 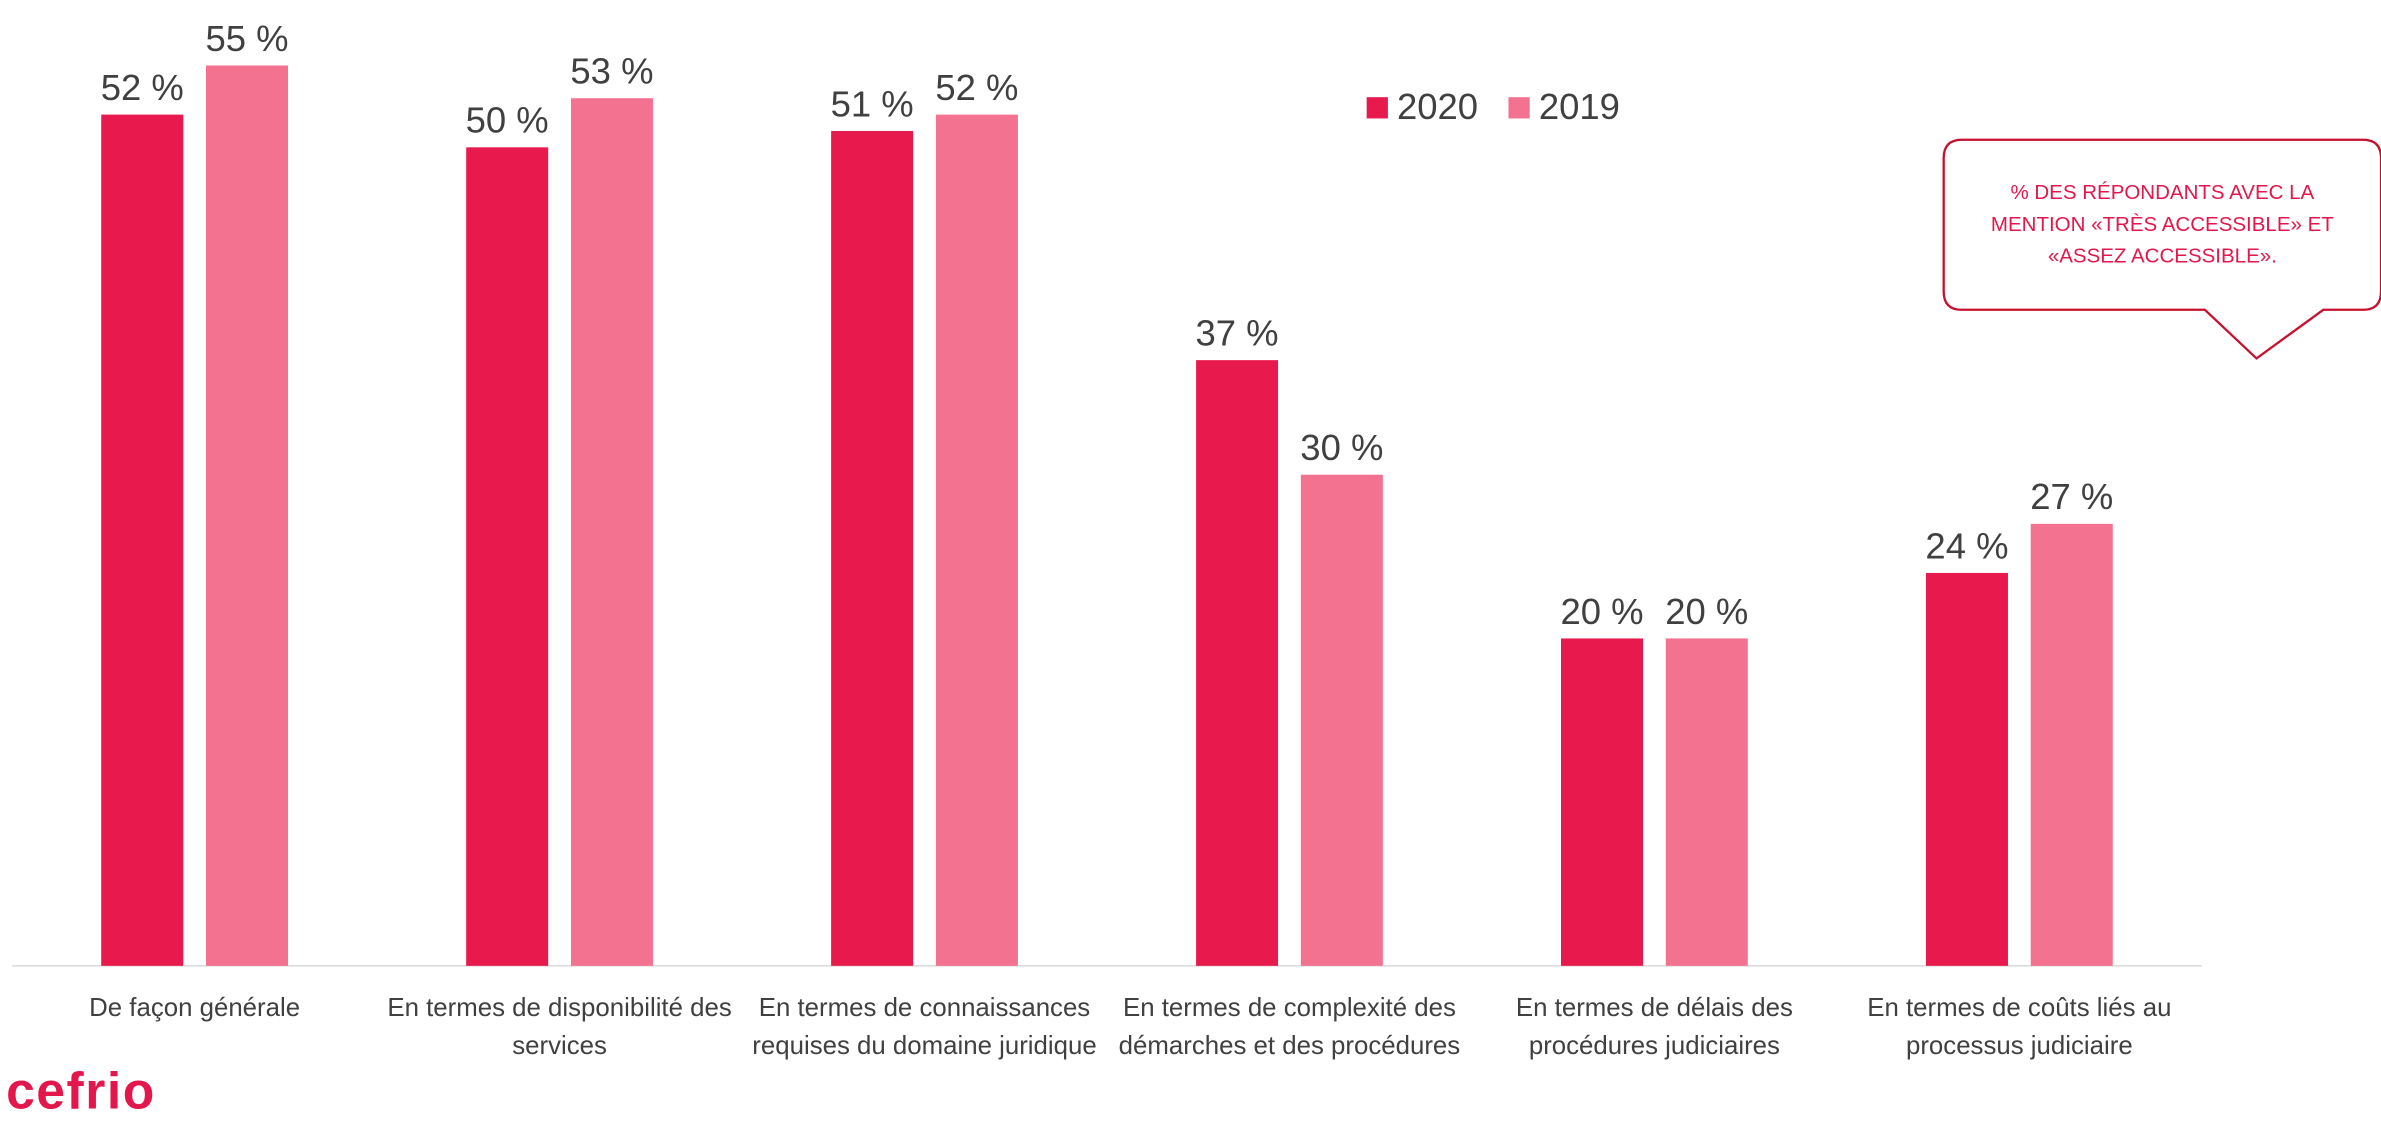 I want to click on logo: cefrio, so click(x=81, y=1092).